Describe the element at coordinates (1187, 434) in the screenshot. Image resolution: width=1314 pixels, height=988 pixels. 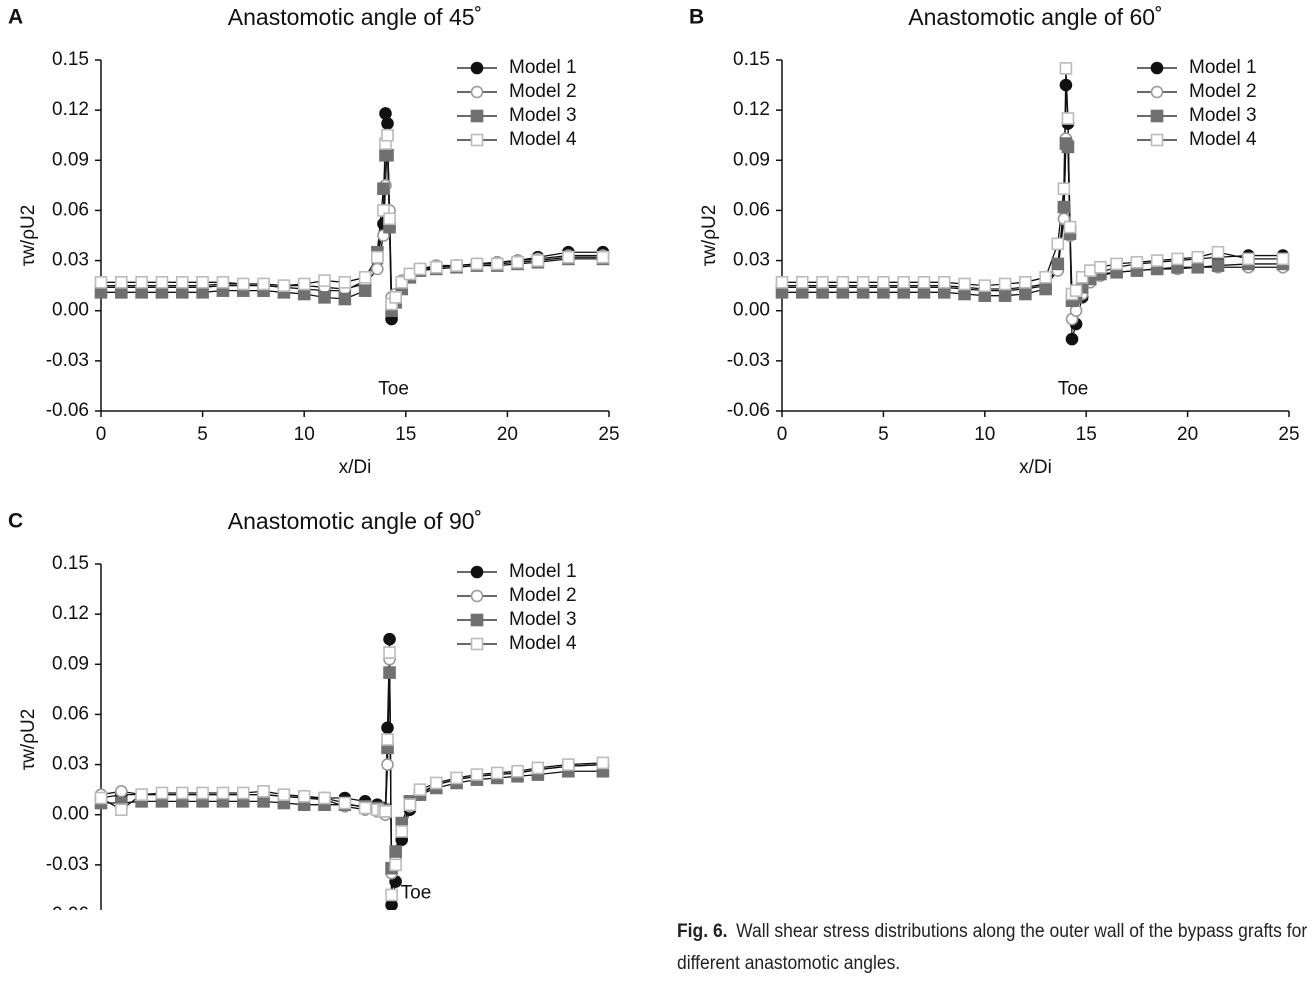
I see `x-tick-label: 20` at that location.